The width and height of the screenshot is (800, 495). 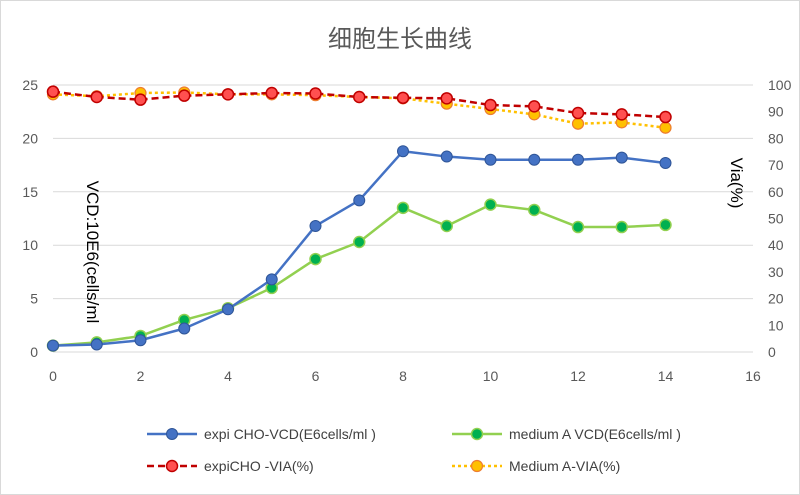 I want to click on x-tick-label: 2, so click(x=141, y=376).